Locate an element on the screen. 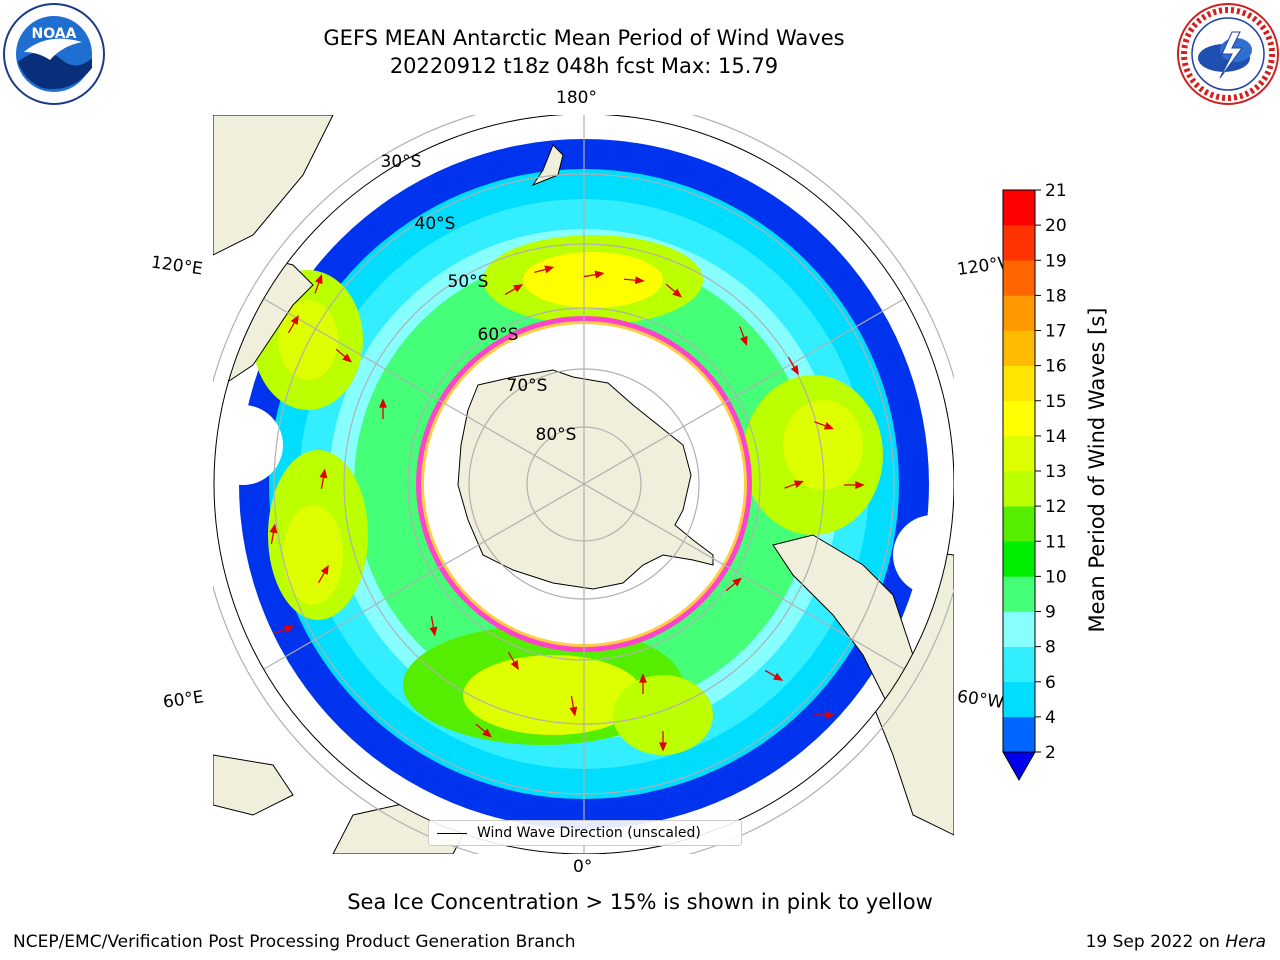  lat-label-70: 70°S is located at coordinates (527, 386).